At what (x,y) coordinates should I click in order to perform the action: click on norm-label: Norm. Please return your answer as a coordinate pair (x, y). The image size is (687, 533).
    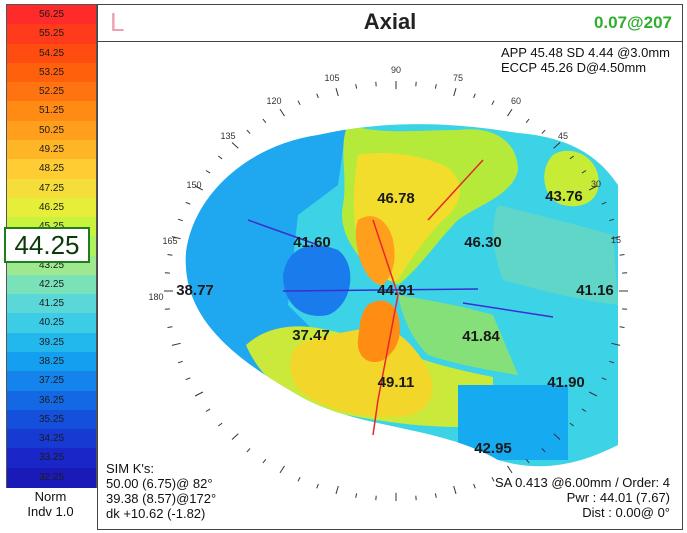
    Looking at the image, I should click on (50, 496).